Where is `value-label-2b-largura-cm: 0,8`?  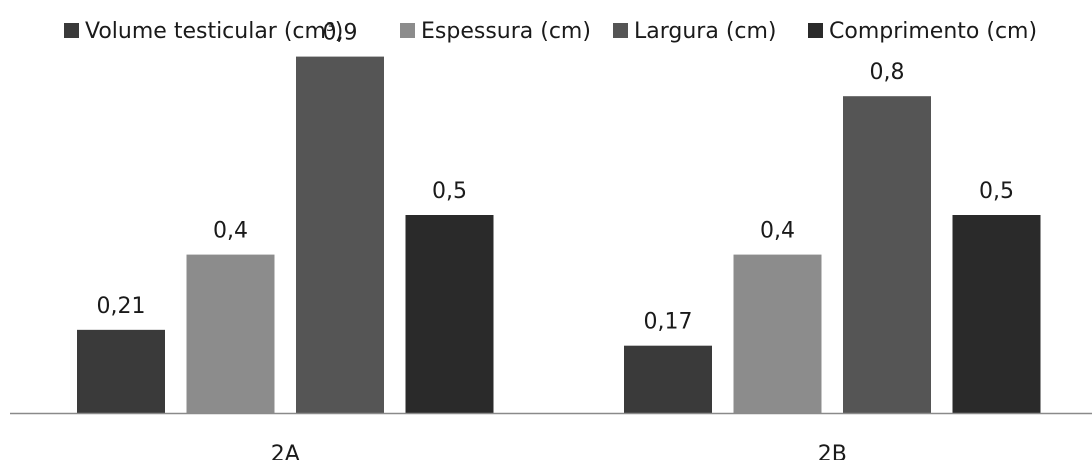 value-label-2b-largura-cm: 0,8 is located at coordinates (887, 72).